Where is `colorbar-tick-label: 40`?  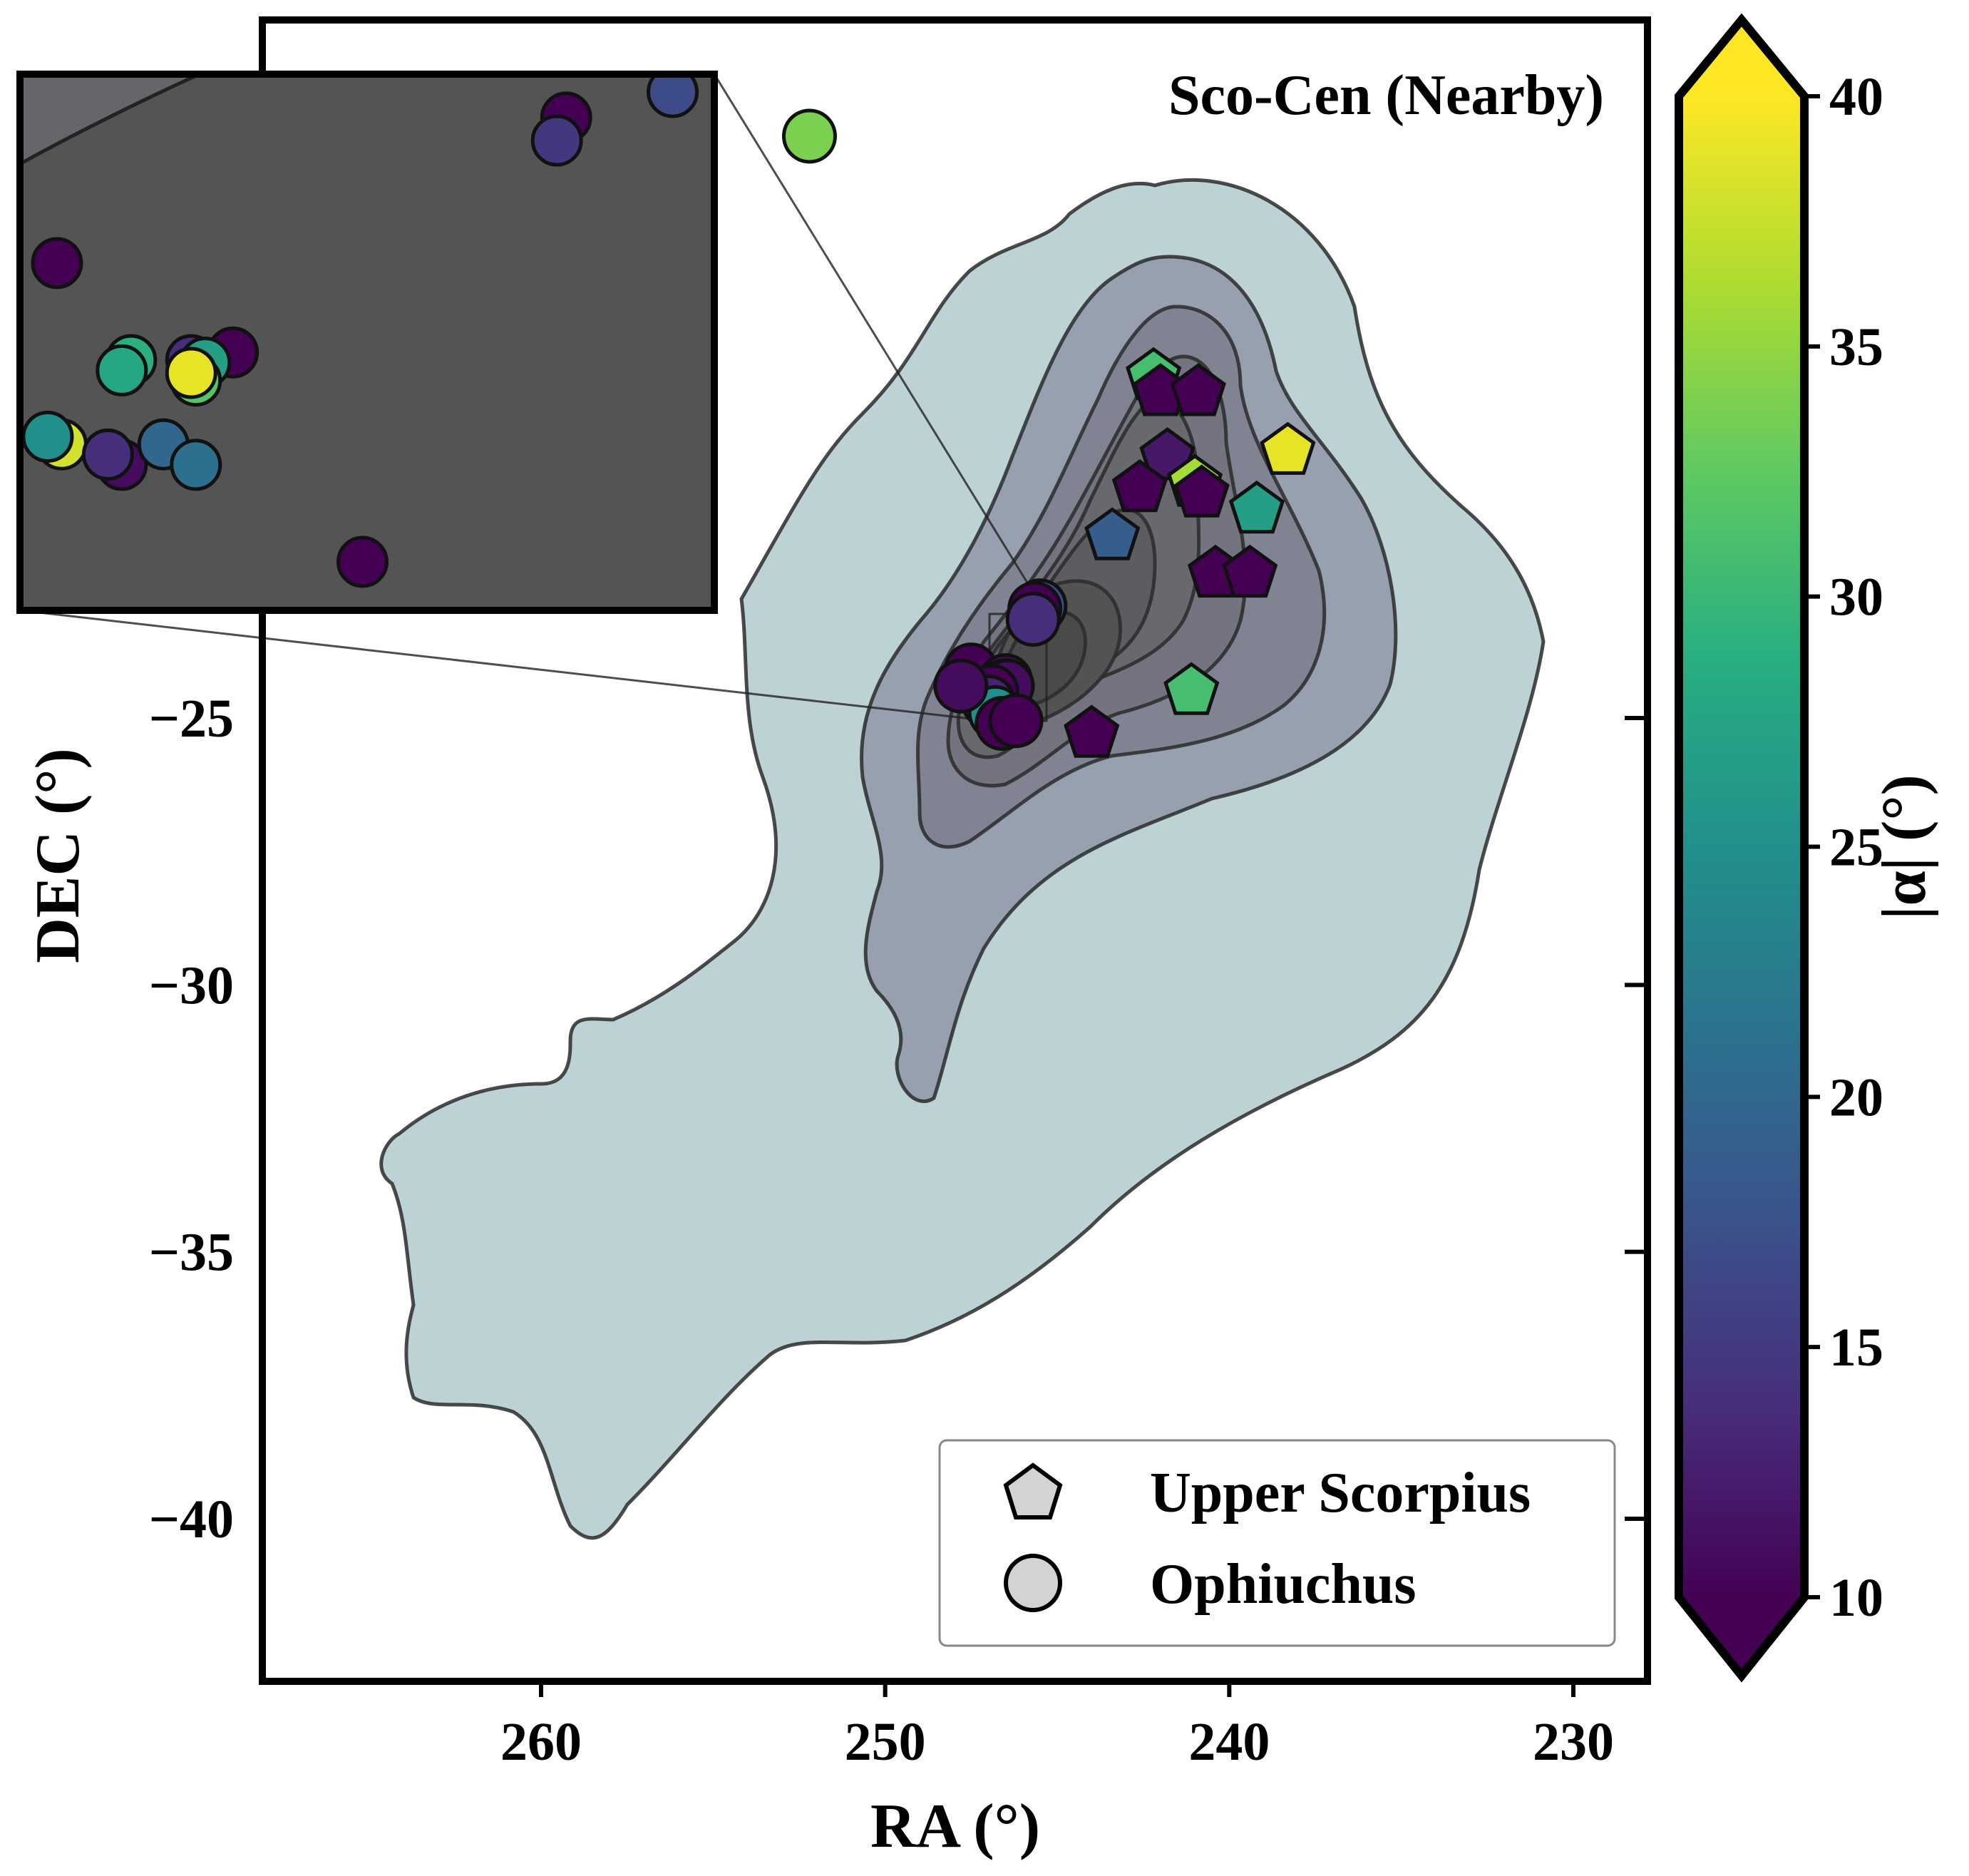 colorbar-tick-label: 40 is located at coordinates (1856, 97).